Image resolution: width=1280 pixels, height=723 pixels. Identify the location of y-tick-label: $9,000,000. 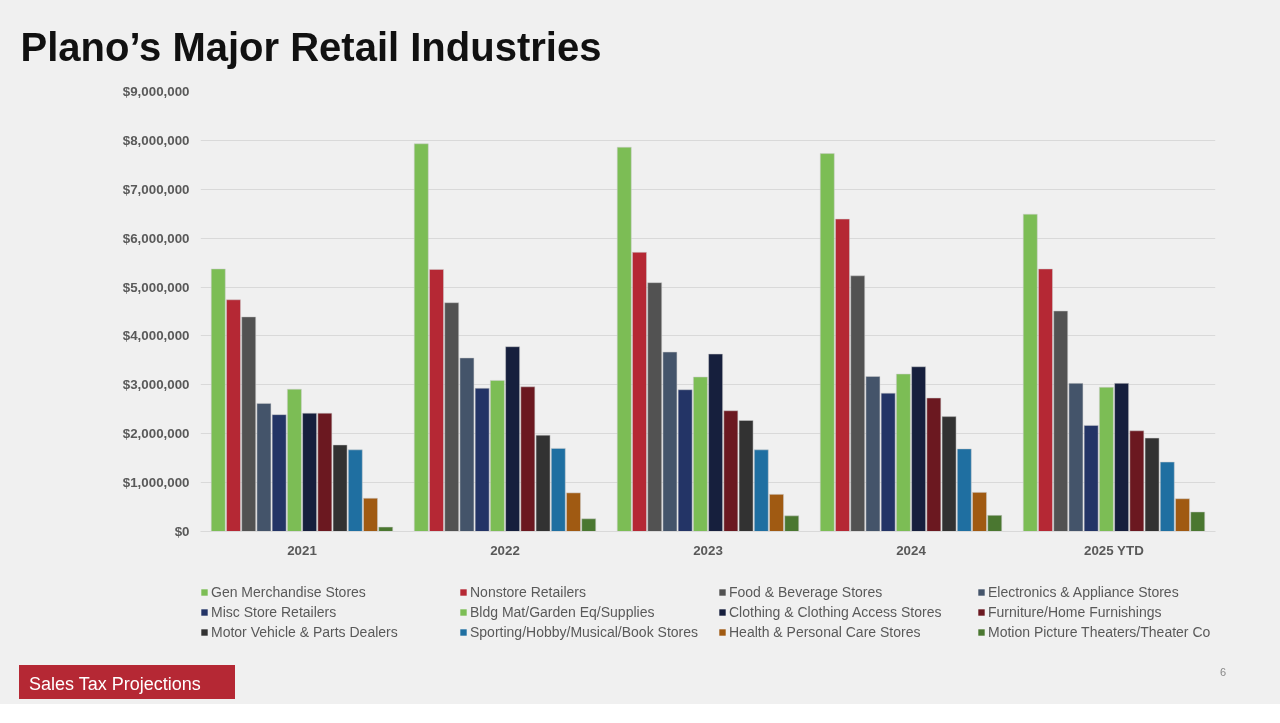
(156, 91).